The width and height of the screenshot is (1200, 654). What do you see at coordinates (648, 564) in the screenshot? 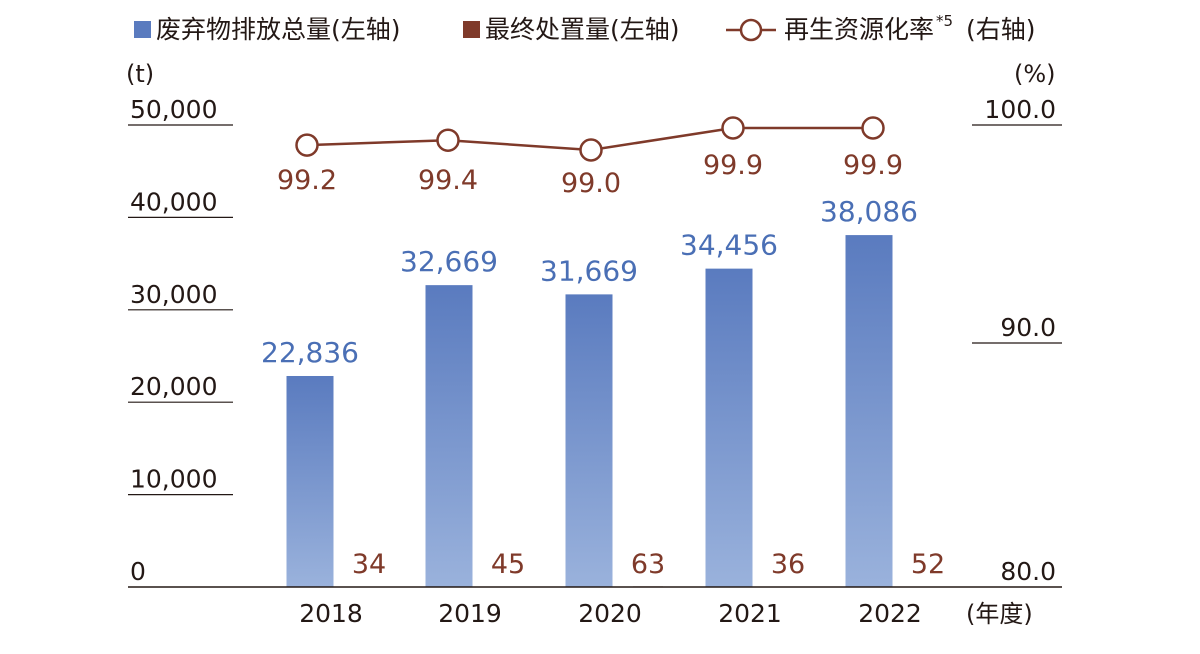
I see `final-value-label: 63` at bounding box center [648, 564].